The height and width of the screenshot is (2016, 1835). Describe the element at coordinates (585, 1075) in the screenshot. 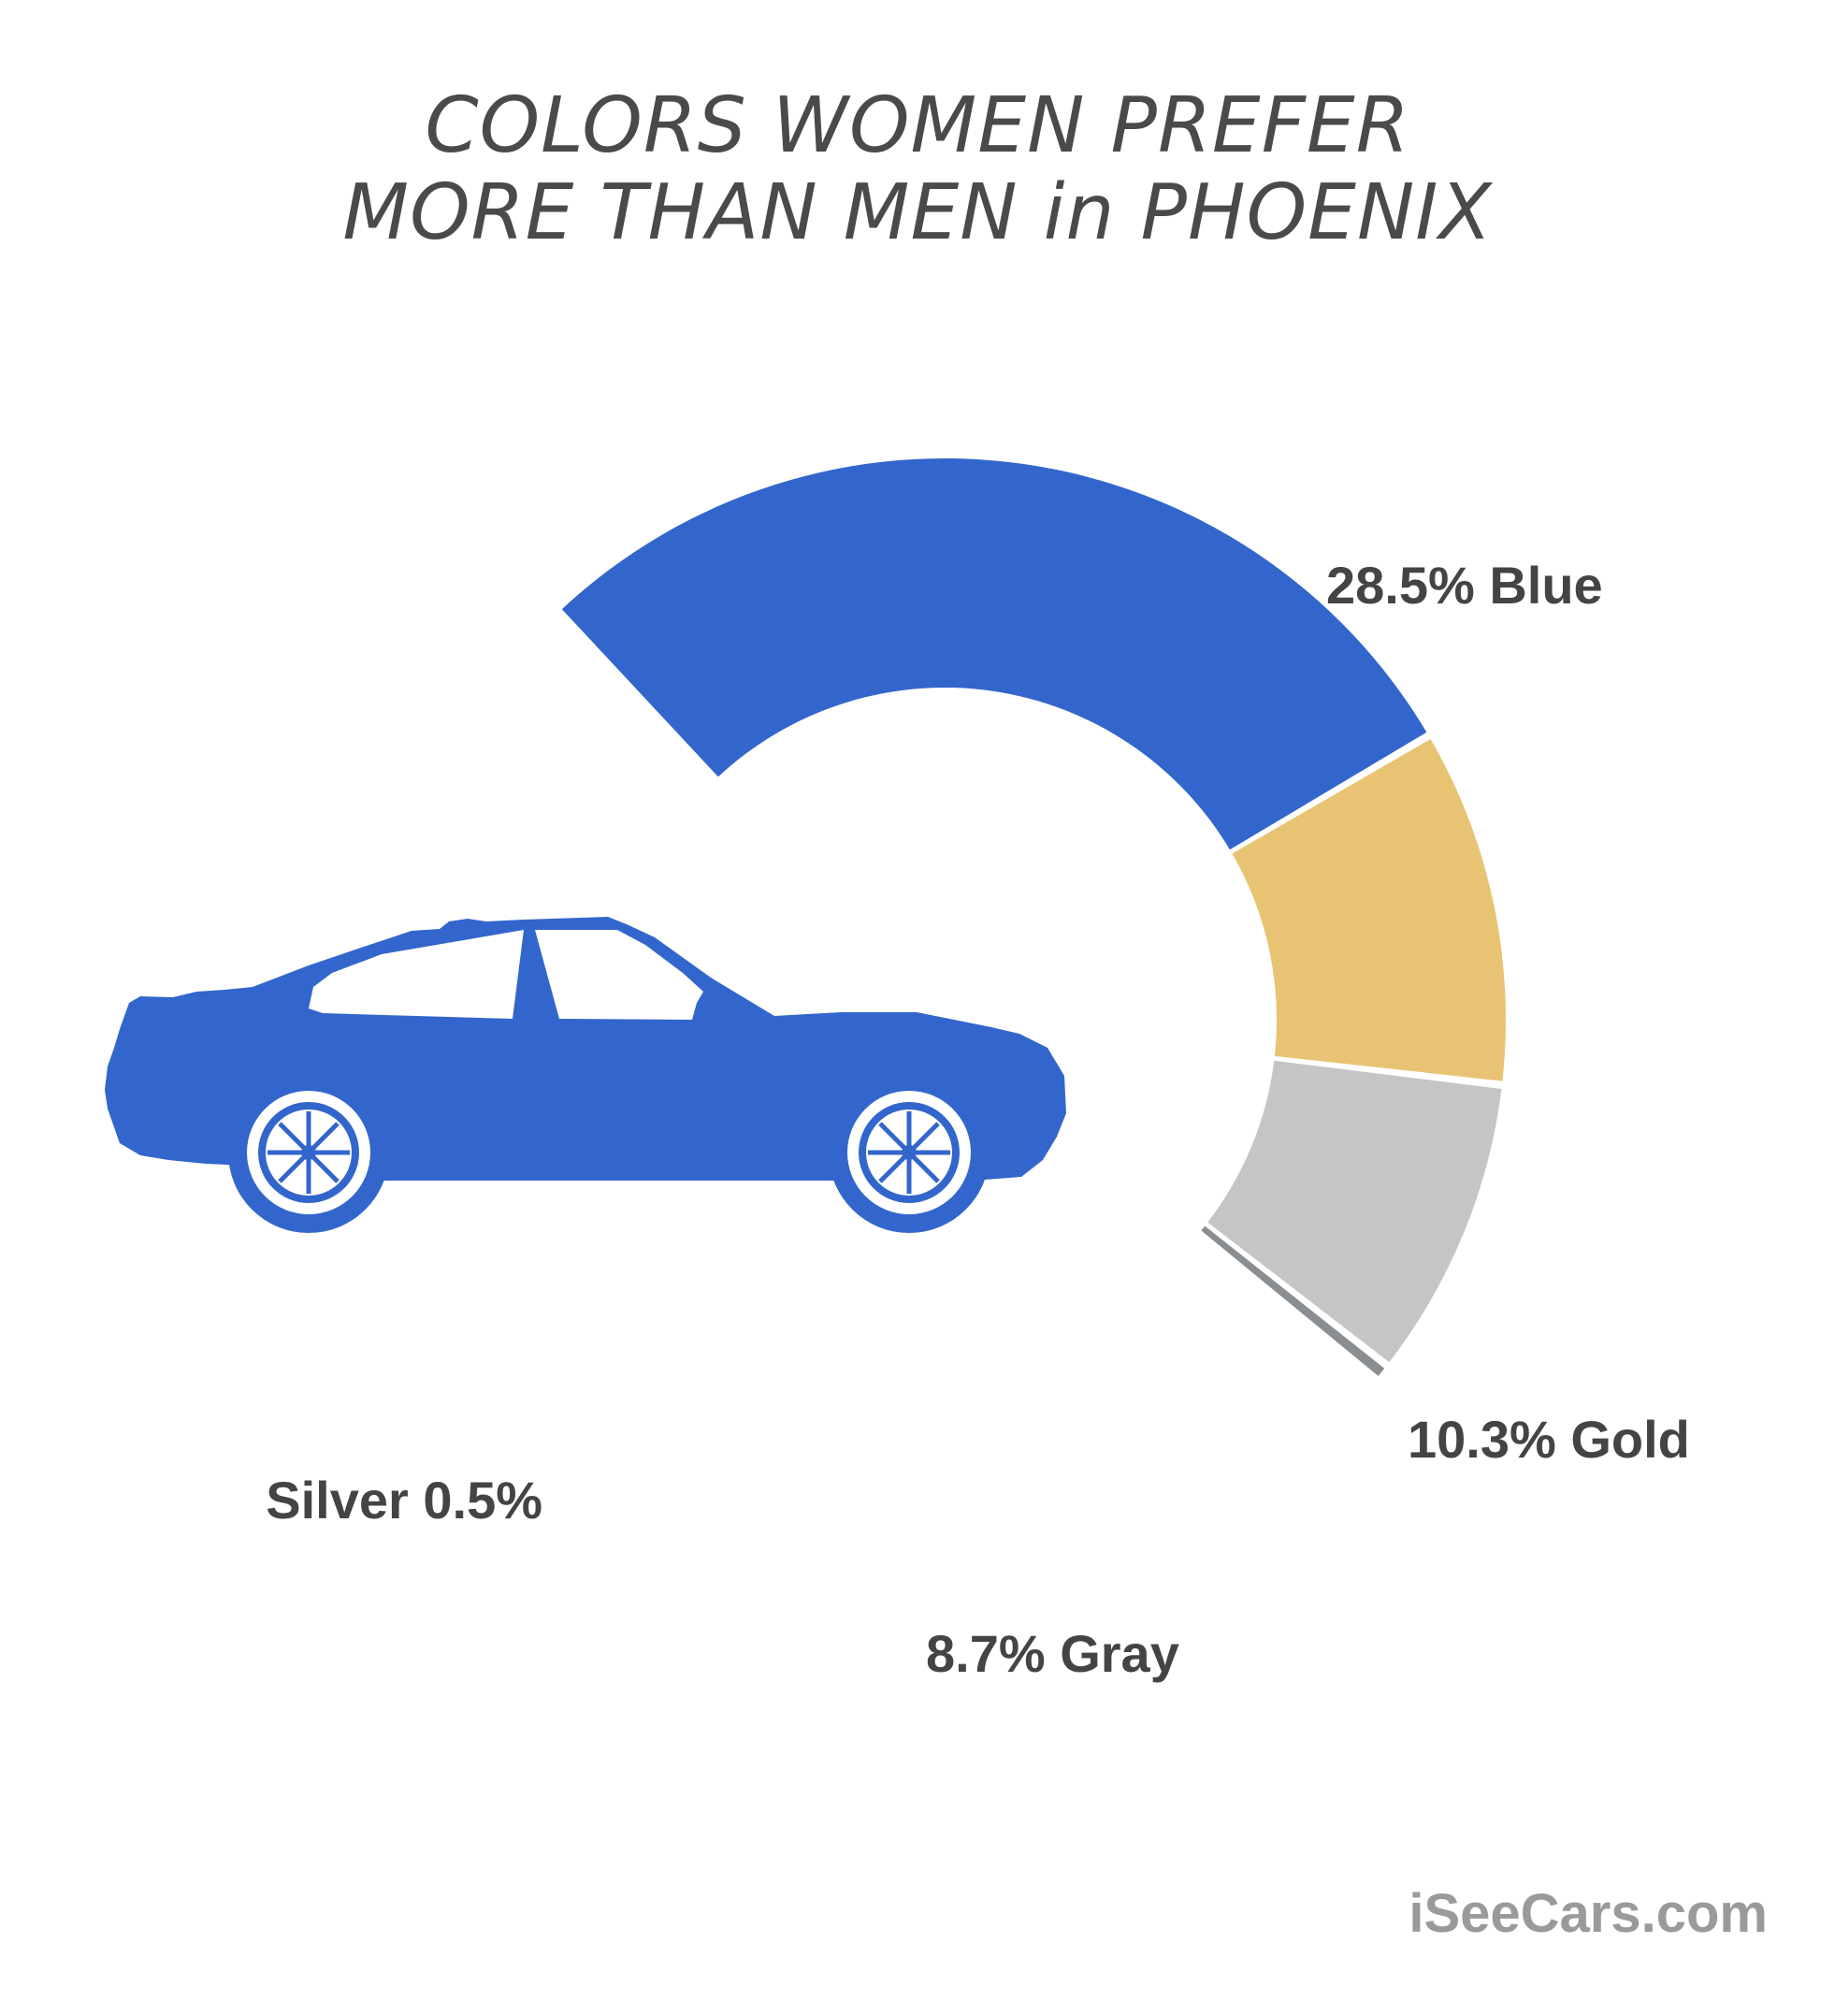

I see `car-silhouette-icon` at that location.